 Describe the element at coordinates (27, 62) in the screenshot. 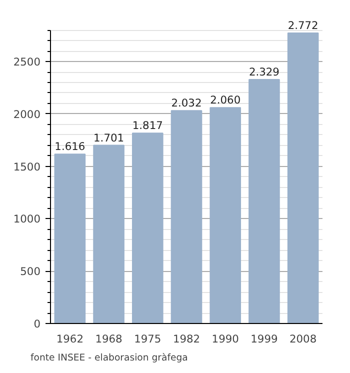

I see `y-tick-label: 2500` at that location.